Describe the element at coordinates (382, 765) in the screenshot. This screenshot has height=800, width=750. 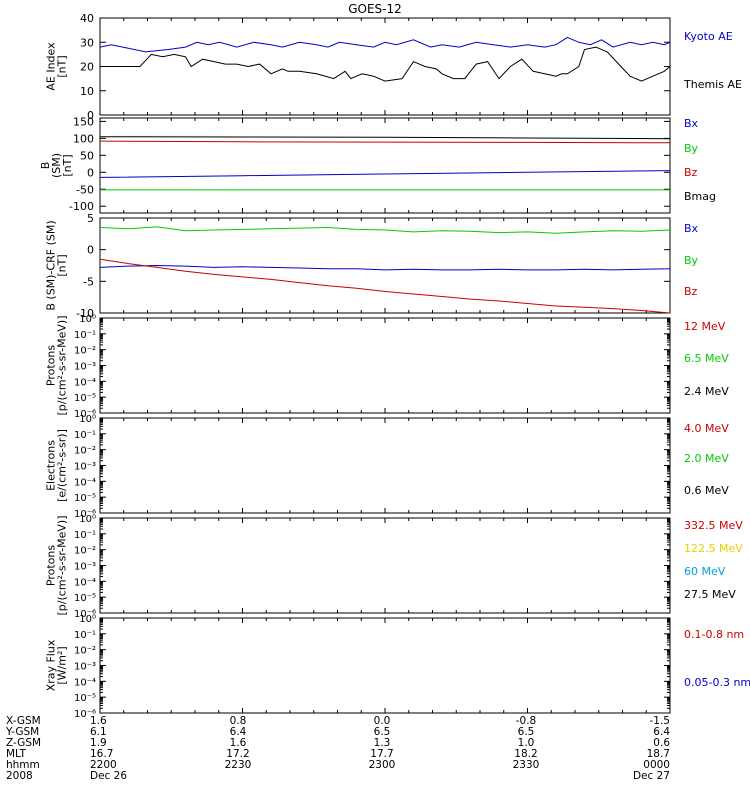
I see `ephemeris-value: 2300` at that location.